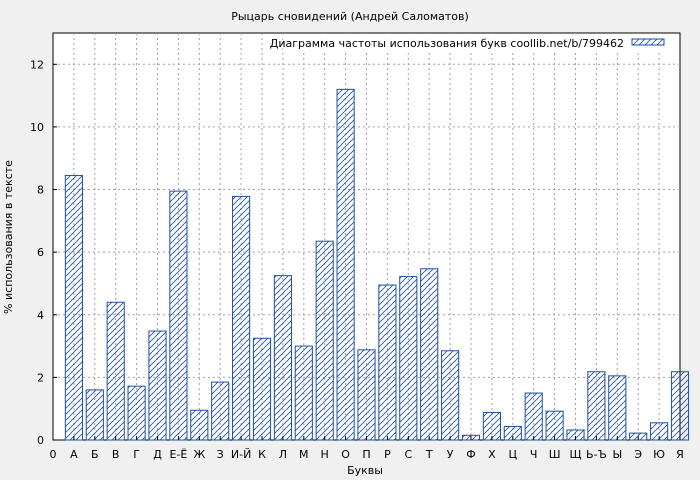 The image size is (700, 480). I want to click on x-tick-label: Б, so click(95, 454).